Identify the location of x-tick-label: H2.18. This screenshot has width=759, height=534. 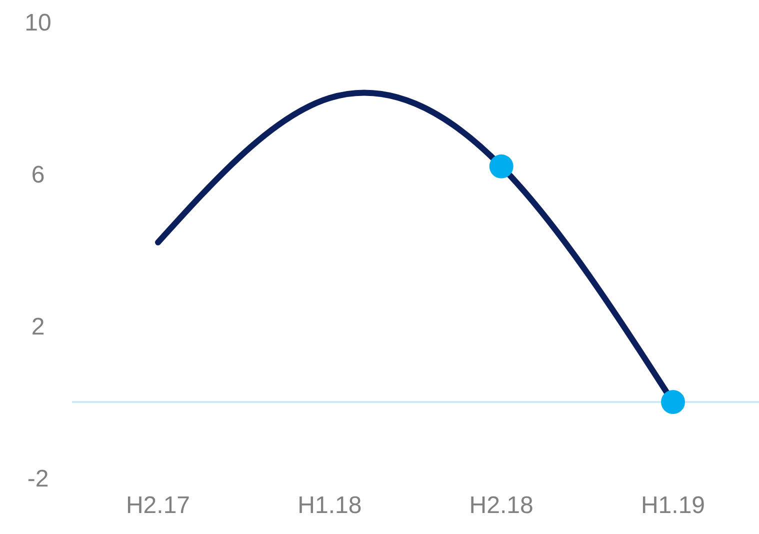
(501, 506).